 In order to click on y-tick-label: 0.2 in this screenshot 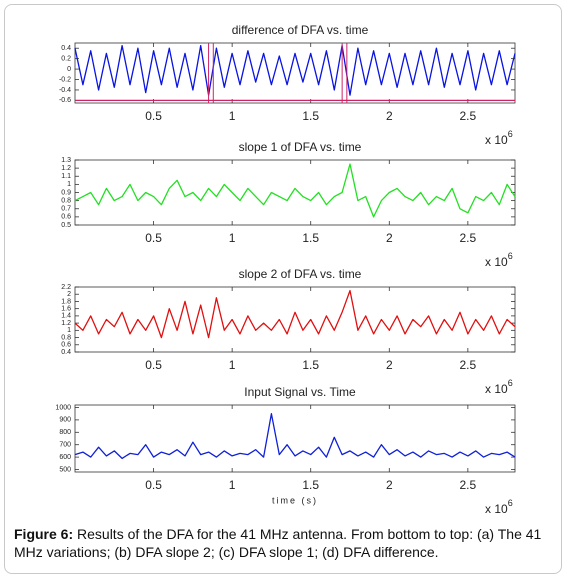, I will do `click(66, 58)`.